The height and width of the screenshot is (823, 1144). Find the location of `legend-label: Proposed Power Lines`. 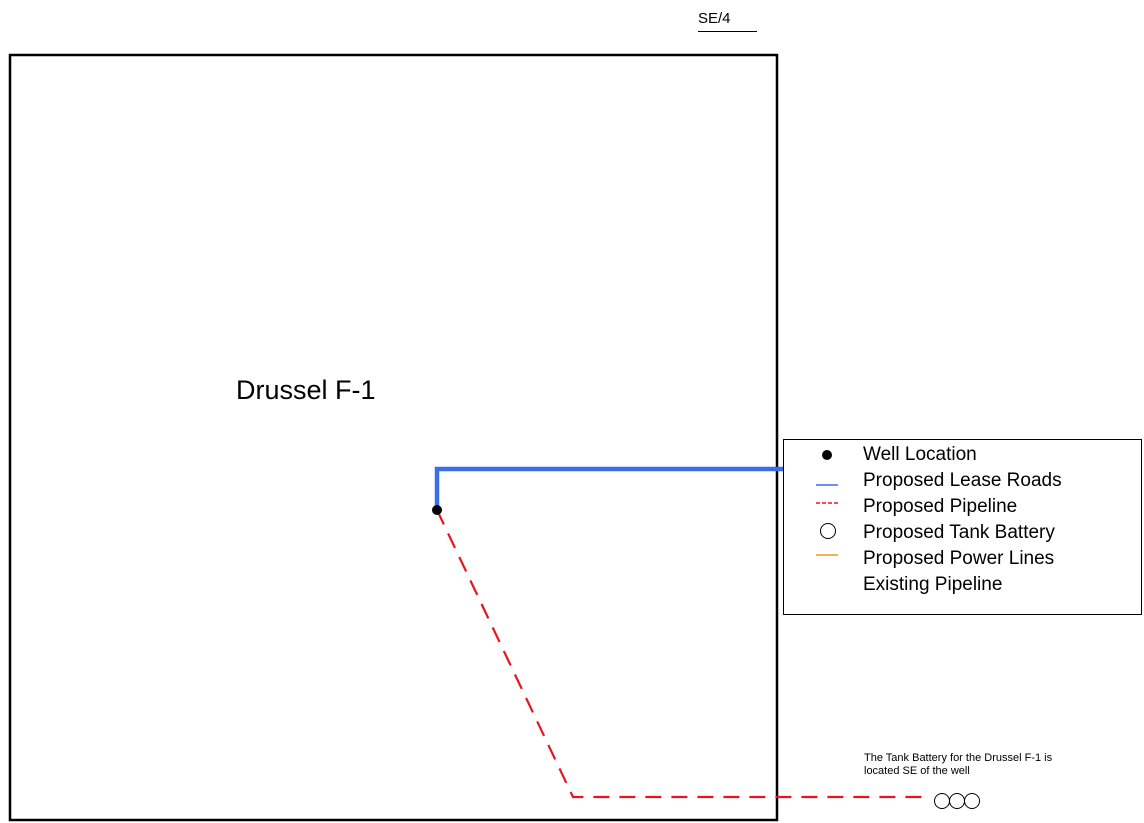

legend-label: Proposed Power Lines is located at coordinates (959, 558).